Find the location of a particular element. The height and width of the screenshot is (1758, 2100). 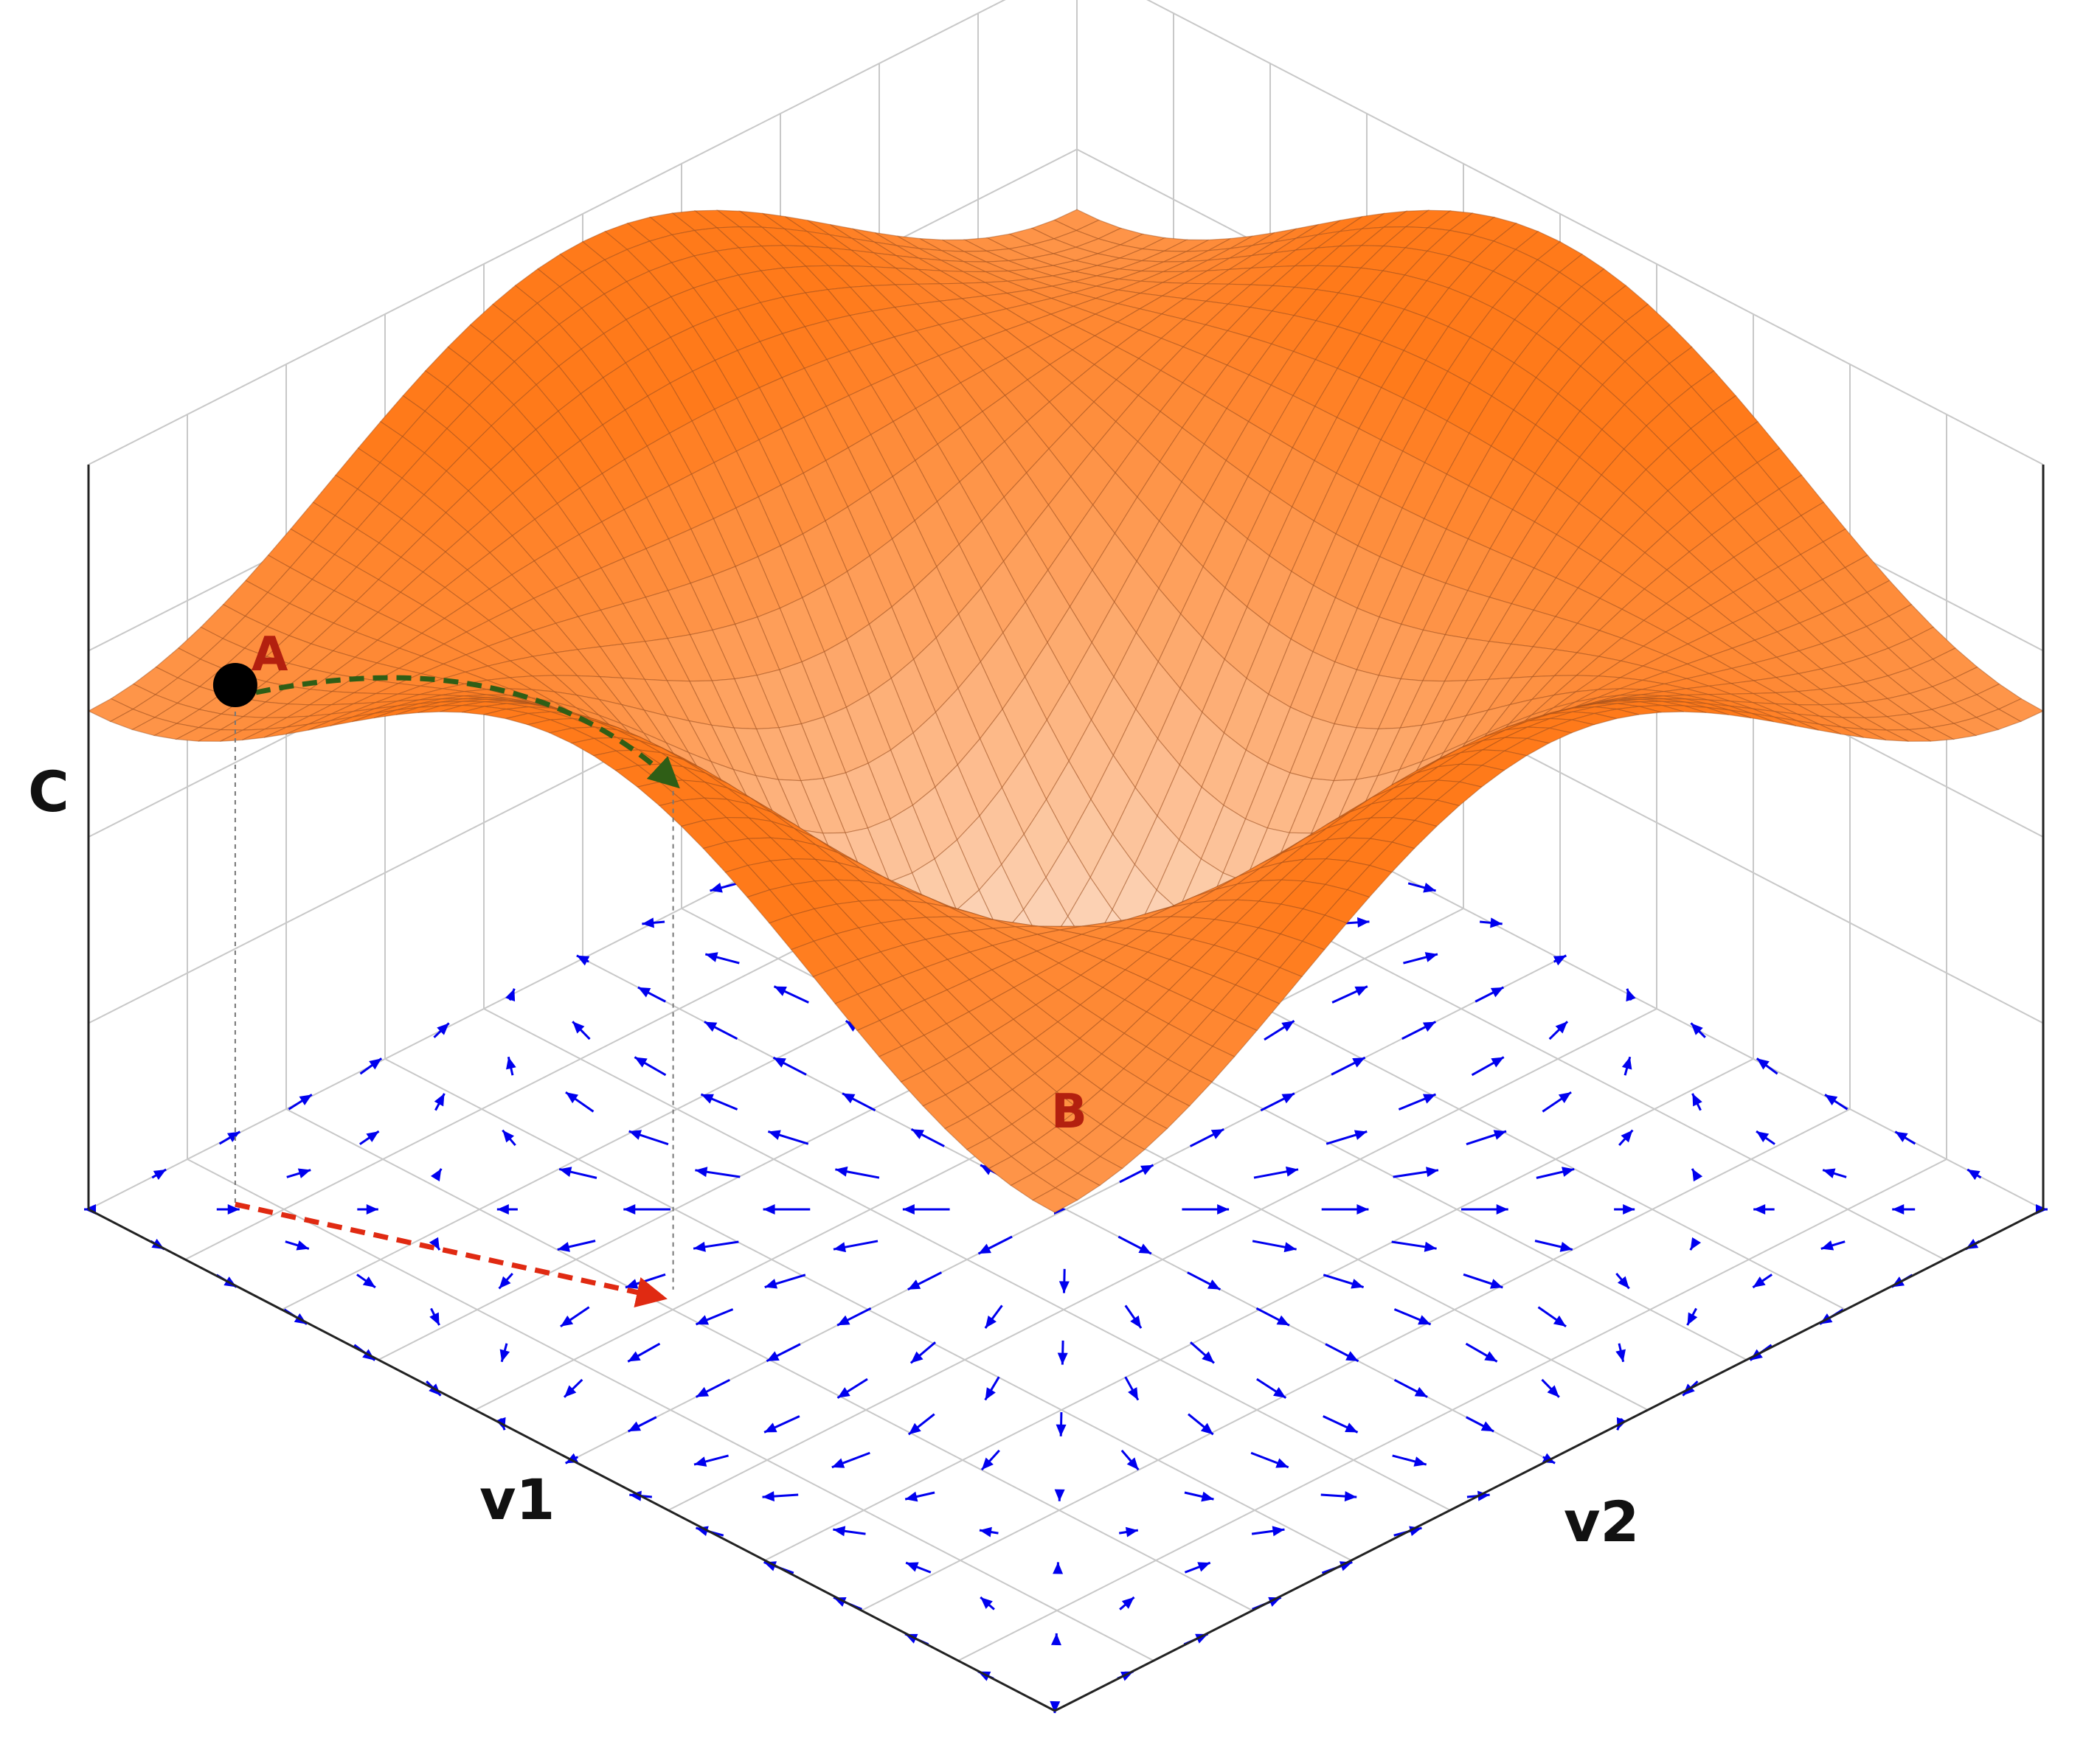

point-a-marker is located at coordinates (234, 685).